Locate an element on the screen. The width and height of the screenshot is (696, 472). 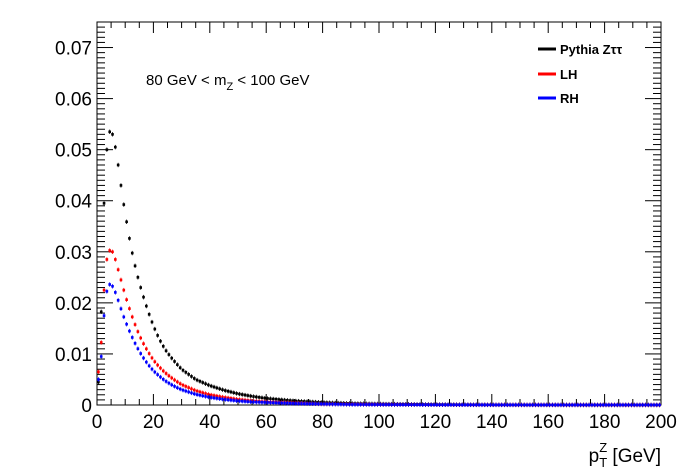
legend-label-lh: LH is located at coordinates (568, 74).